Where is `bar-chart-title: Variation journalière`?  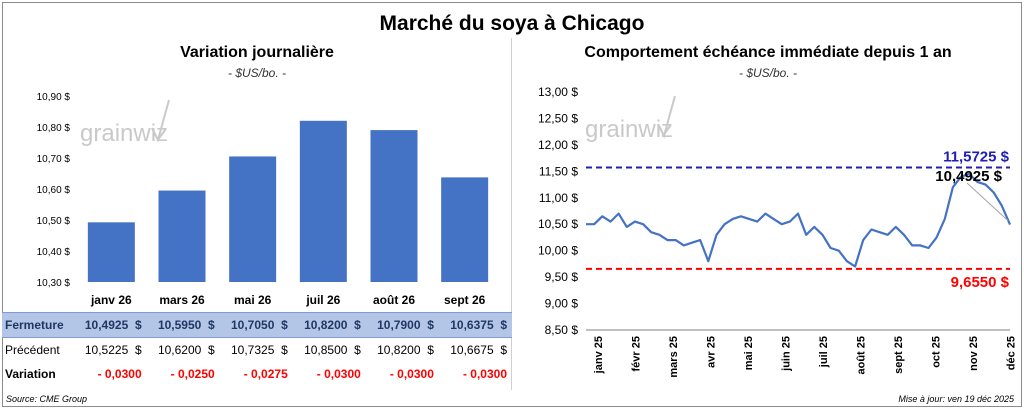
bar-chart-title: Variation journalière is located at coordinates (257, 52).